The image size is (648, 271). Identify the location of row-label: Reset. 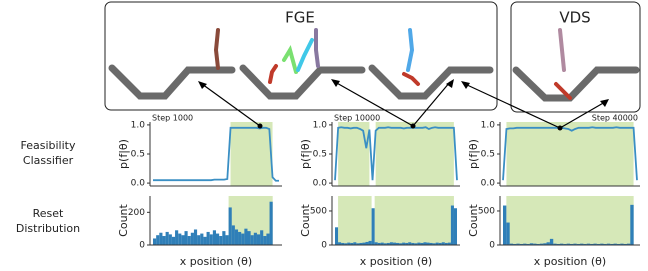
(48, 213).